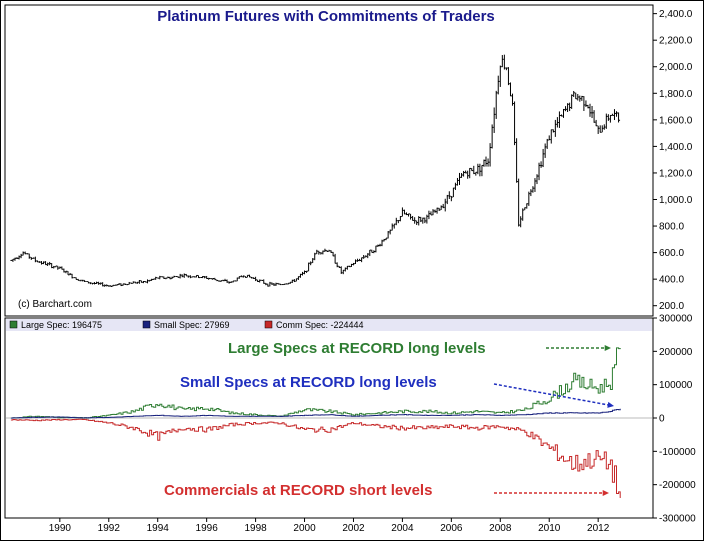 Image resolution: width=704 pixels, height=546 pixels. Describe the element at coordinates (671, 306) in the screenshot. I see `price-y-tick-label: 200.0` at that location.